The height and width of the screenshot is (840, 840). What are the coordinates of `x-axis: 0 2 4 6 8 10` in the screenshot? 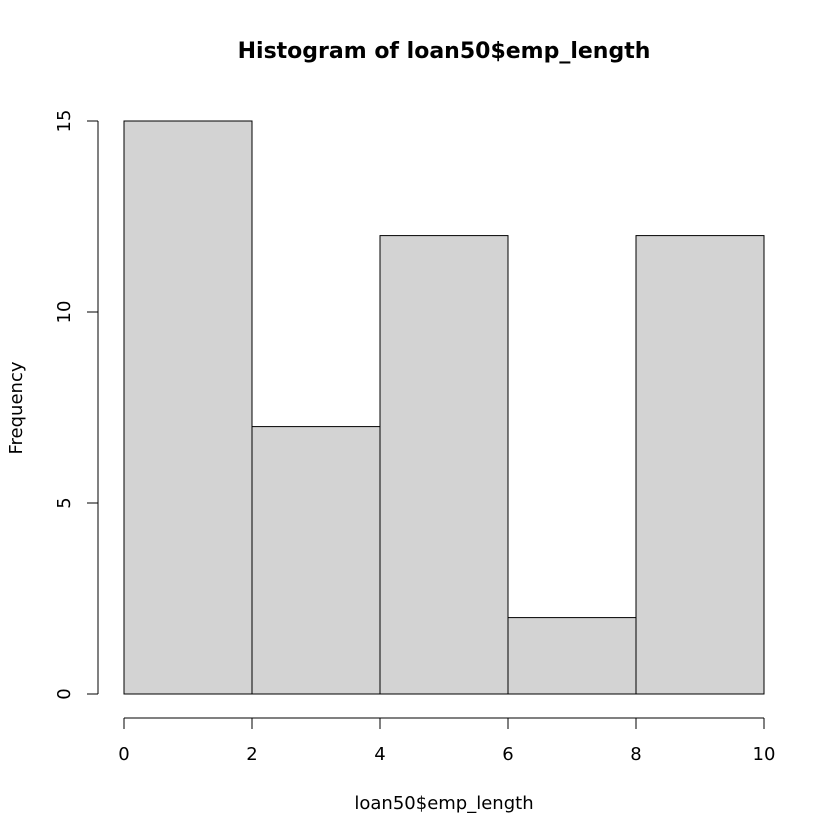 It's located at (447, 741).